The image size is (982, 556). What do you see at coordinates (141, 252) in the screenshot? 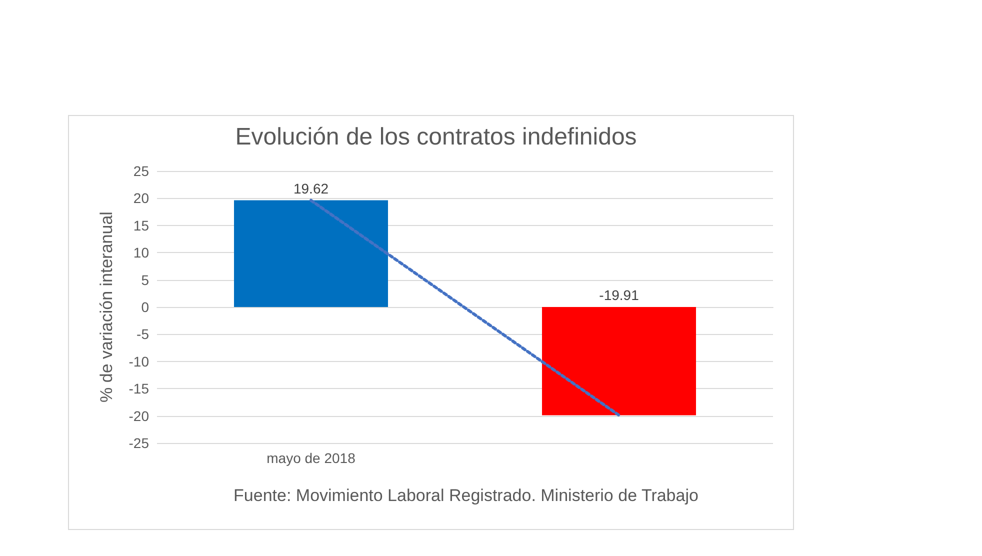
I see `y-tick-label: 10` at bounding box center [141, 252].